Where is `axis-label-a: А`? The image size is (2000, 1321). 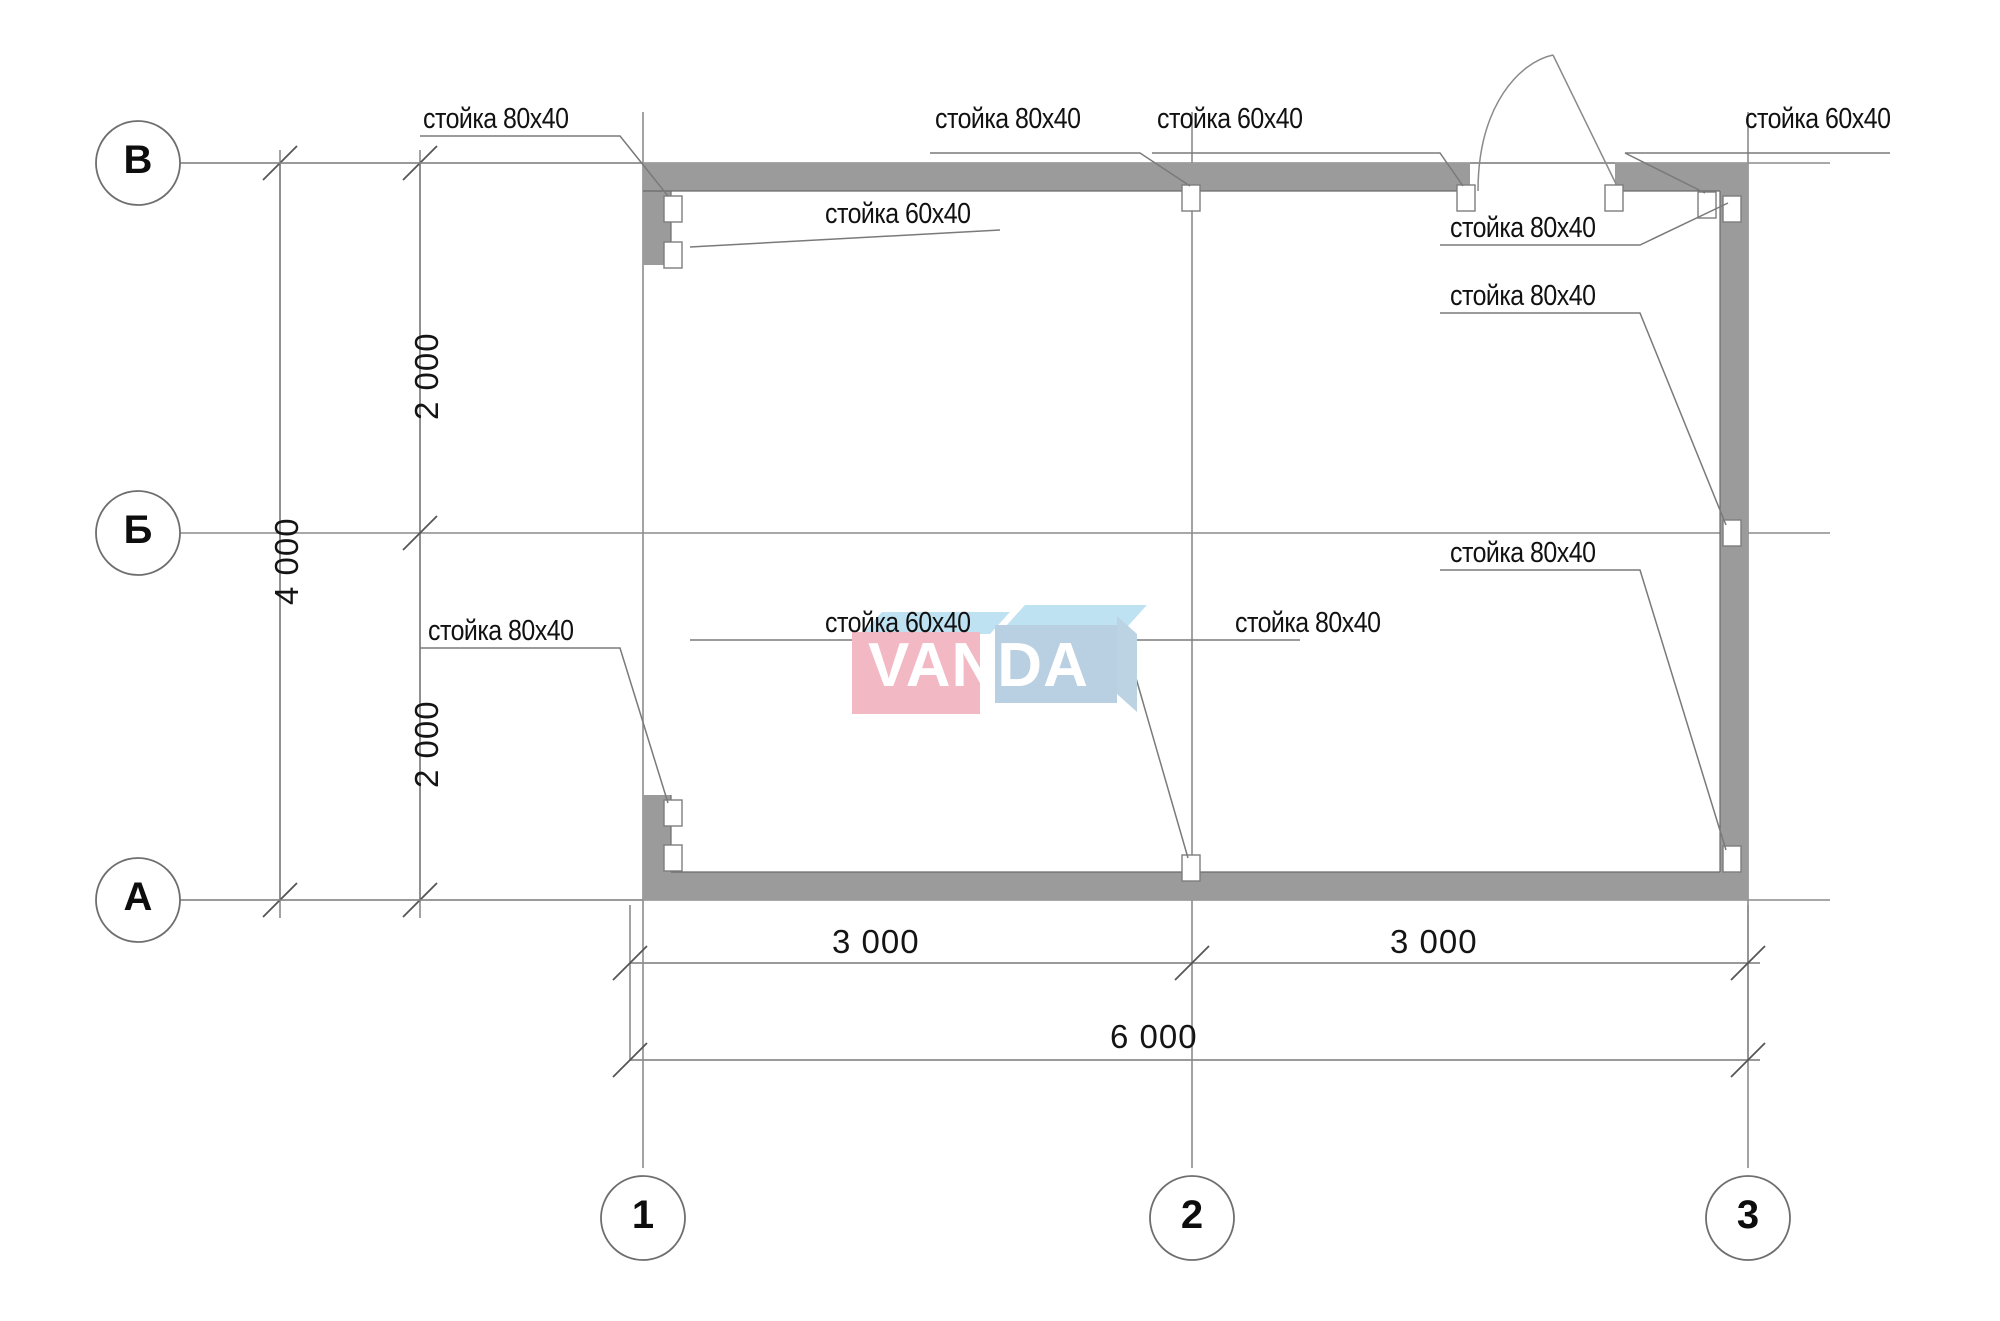 axis-label-a: А is located at coordinates (138, 897).